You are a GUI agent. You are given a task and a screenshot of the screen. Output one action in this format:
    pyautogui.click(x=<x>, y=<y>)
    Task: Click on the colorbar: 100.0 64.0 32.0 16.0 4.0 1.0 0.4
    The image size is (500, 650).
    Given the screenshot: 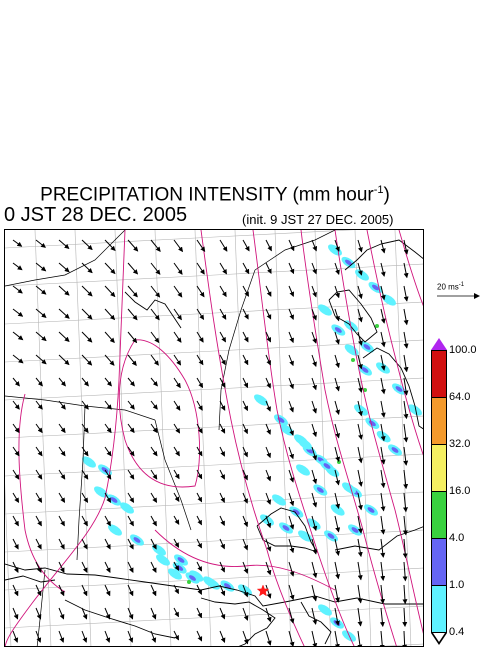 What is the action you would take?
    pyautogui.click(x=465, y=493)
    